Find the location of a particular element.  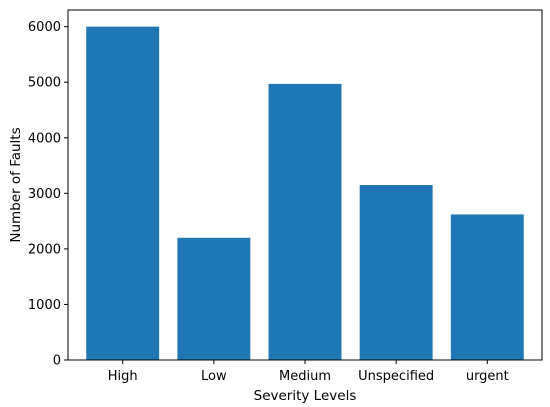

x-tick-label: Low is located at coordinates (214, 376).